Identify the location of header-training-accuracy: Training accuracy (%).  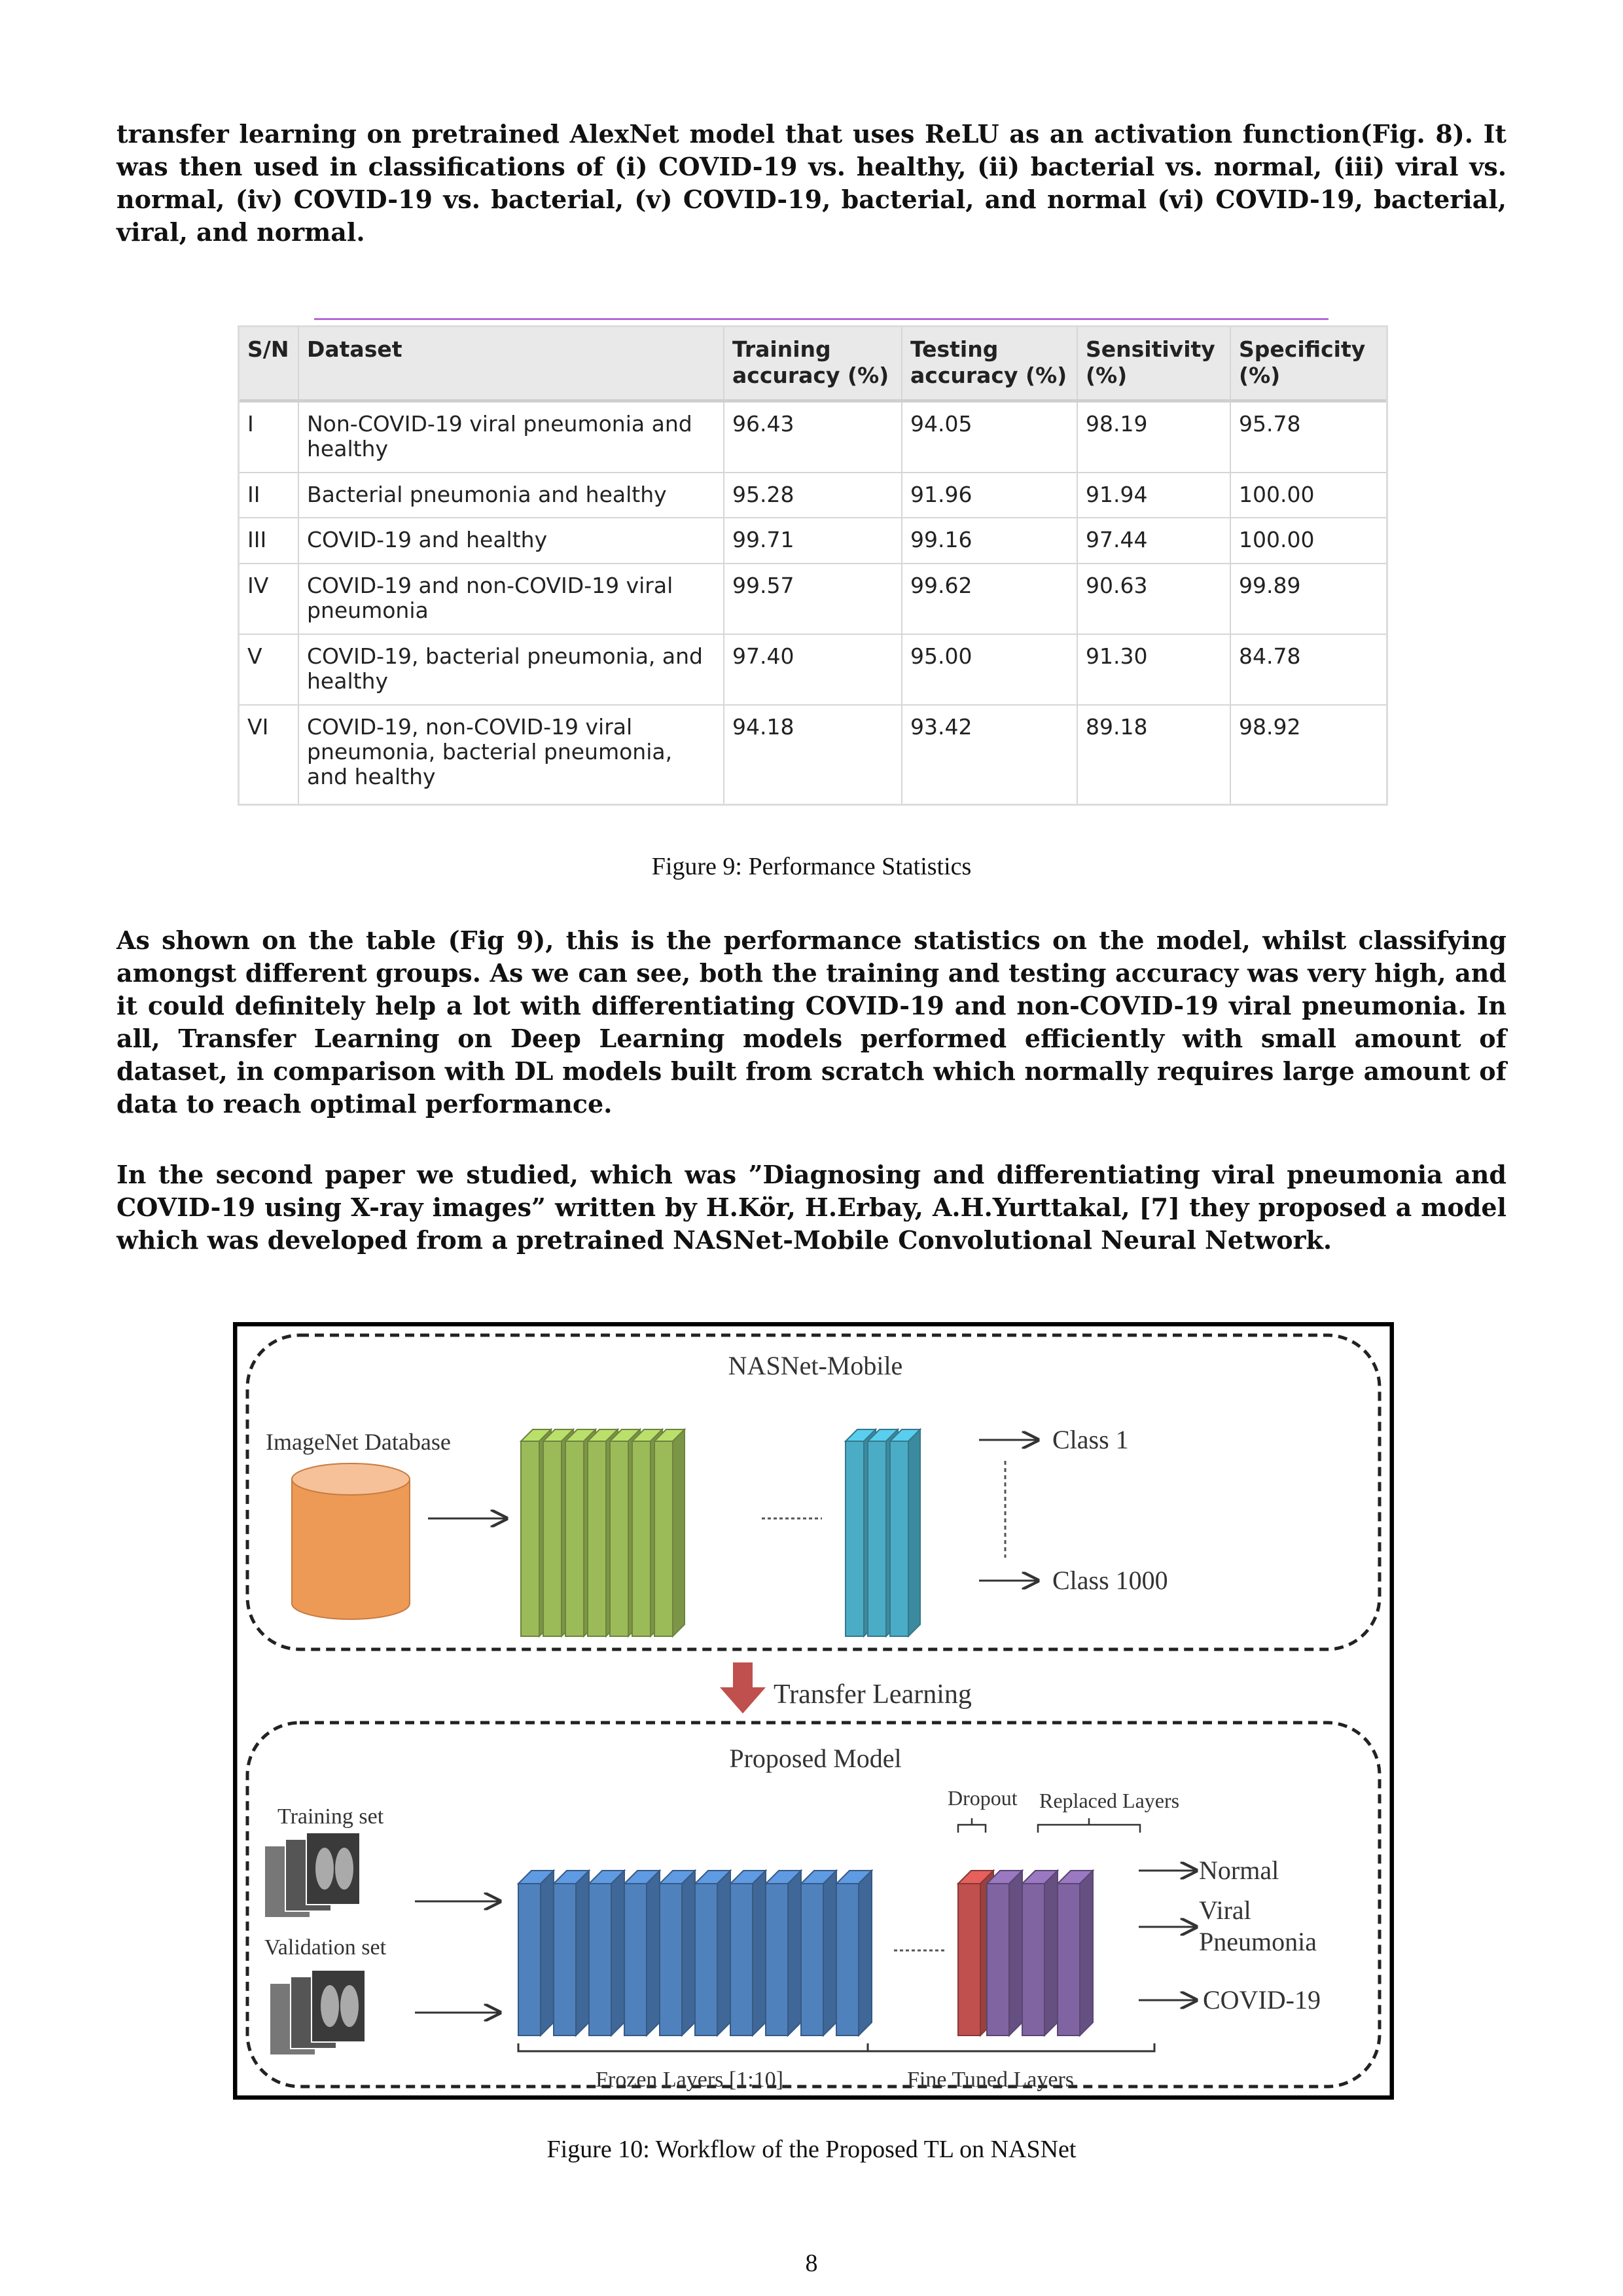
(813, 365).